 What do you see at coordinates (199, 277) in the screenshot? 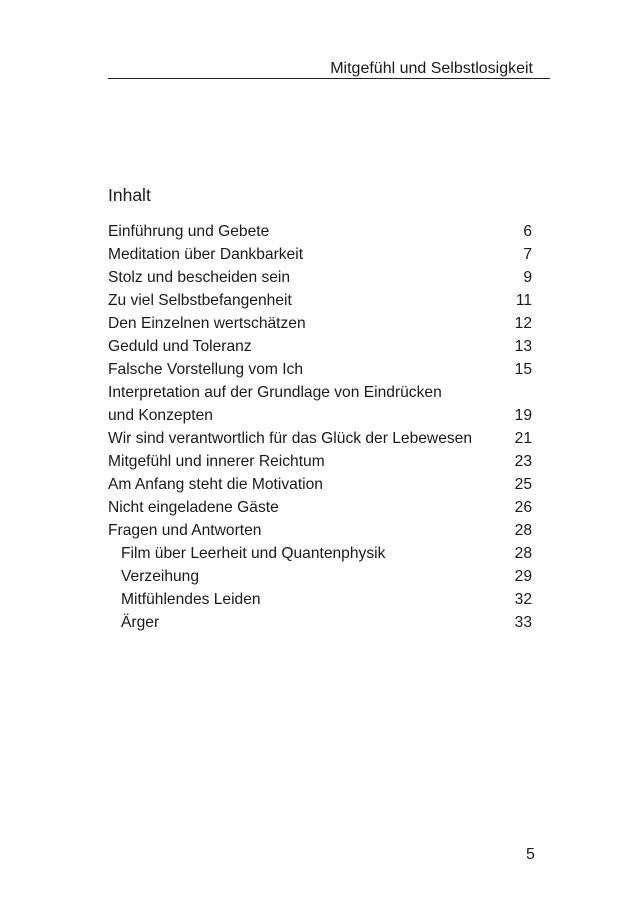
I see `toc-entry-label: Stolz und bescheiden sein` at bounding box center [199, 277].